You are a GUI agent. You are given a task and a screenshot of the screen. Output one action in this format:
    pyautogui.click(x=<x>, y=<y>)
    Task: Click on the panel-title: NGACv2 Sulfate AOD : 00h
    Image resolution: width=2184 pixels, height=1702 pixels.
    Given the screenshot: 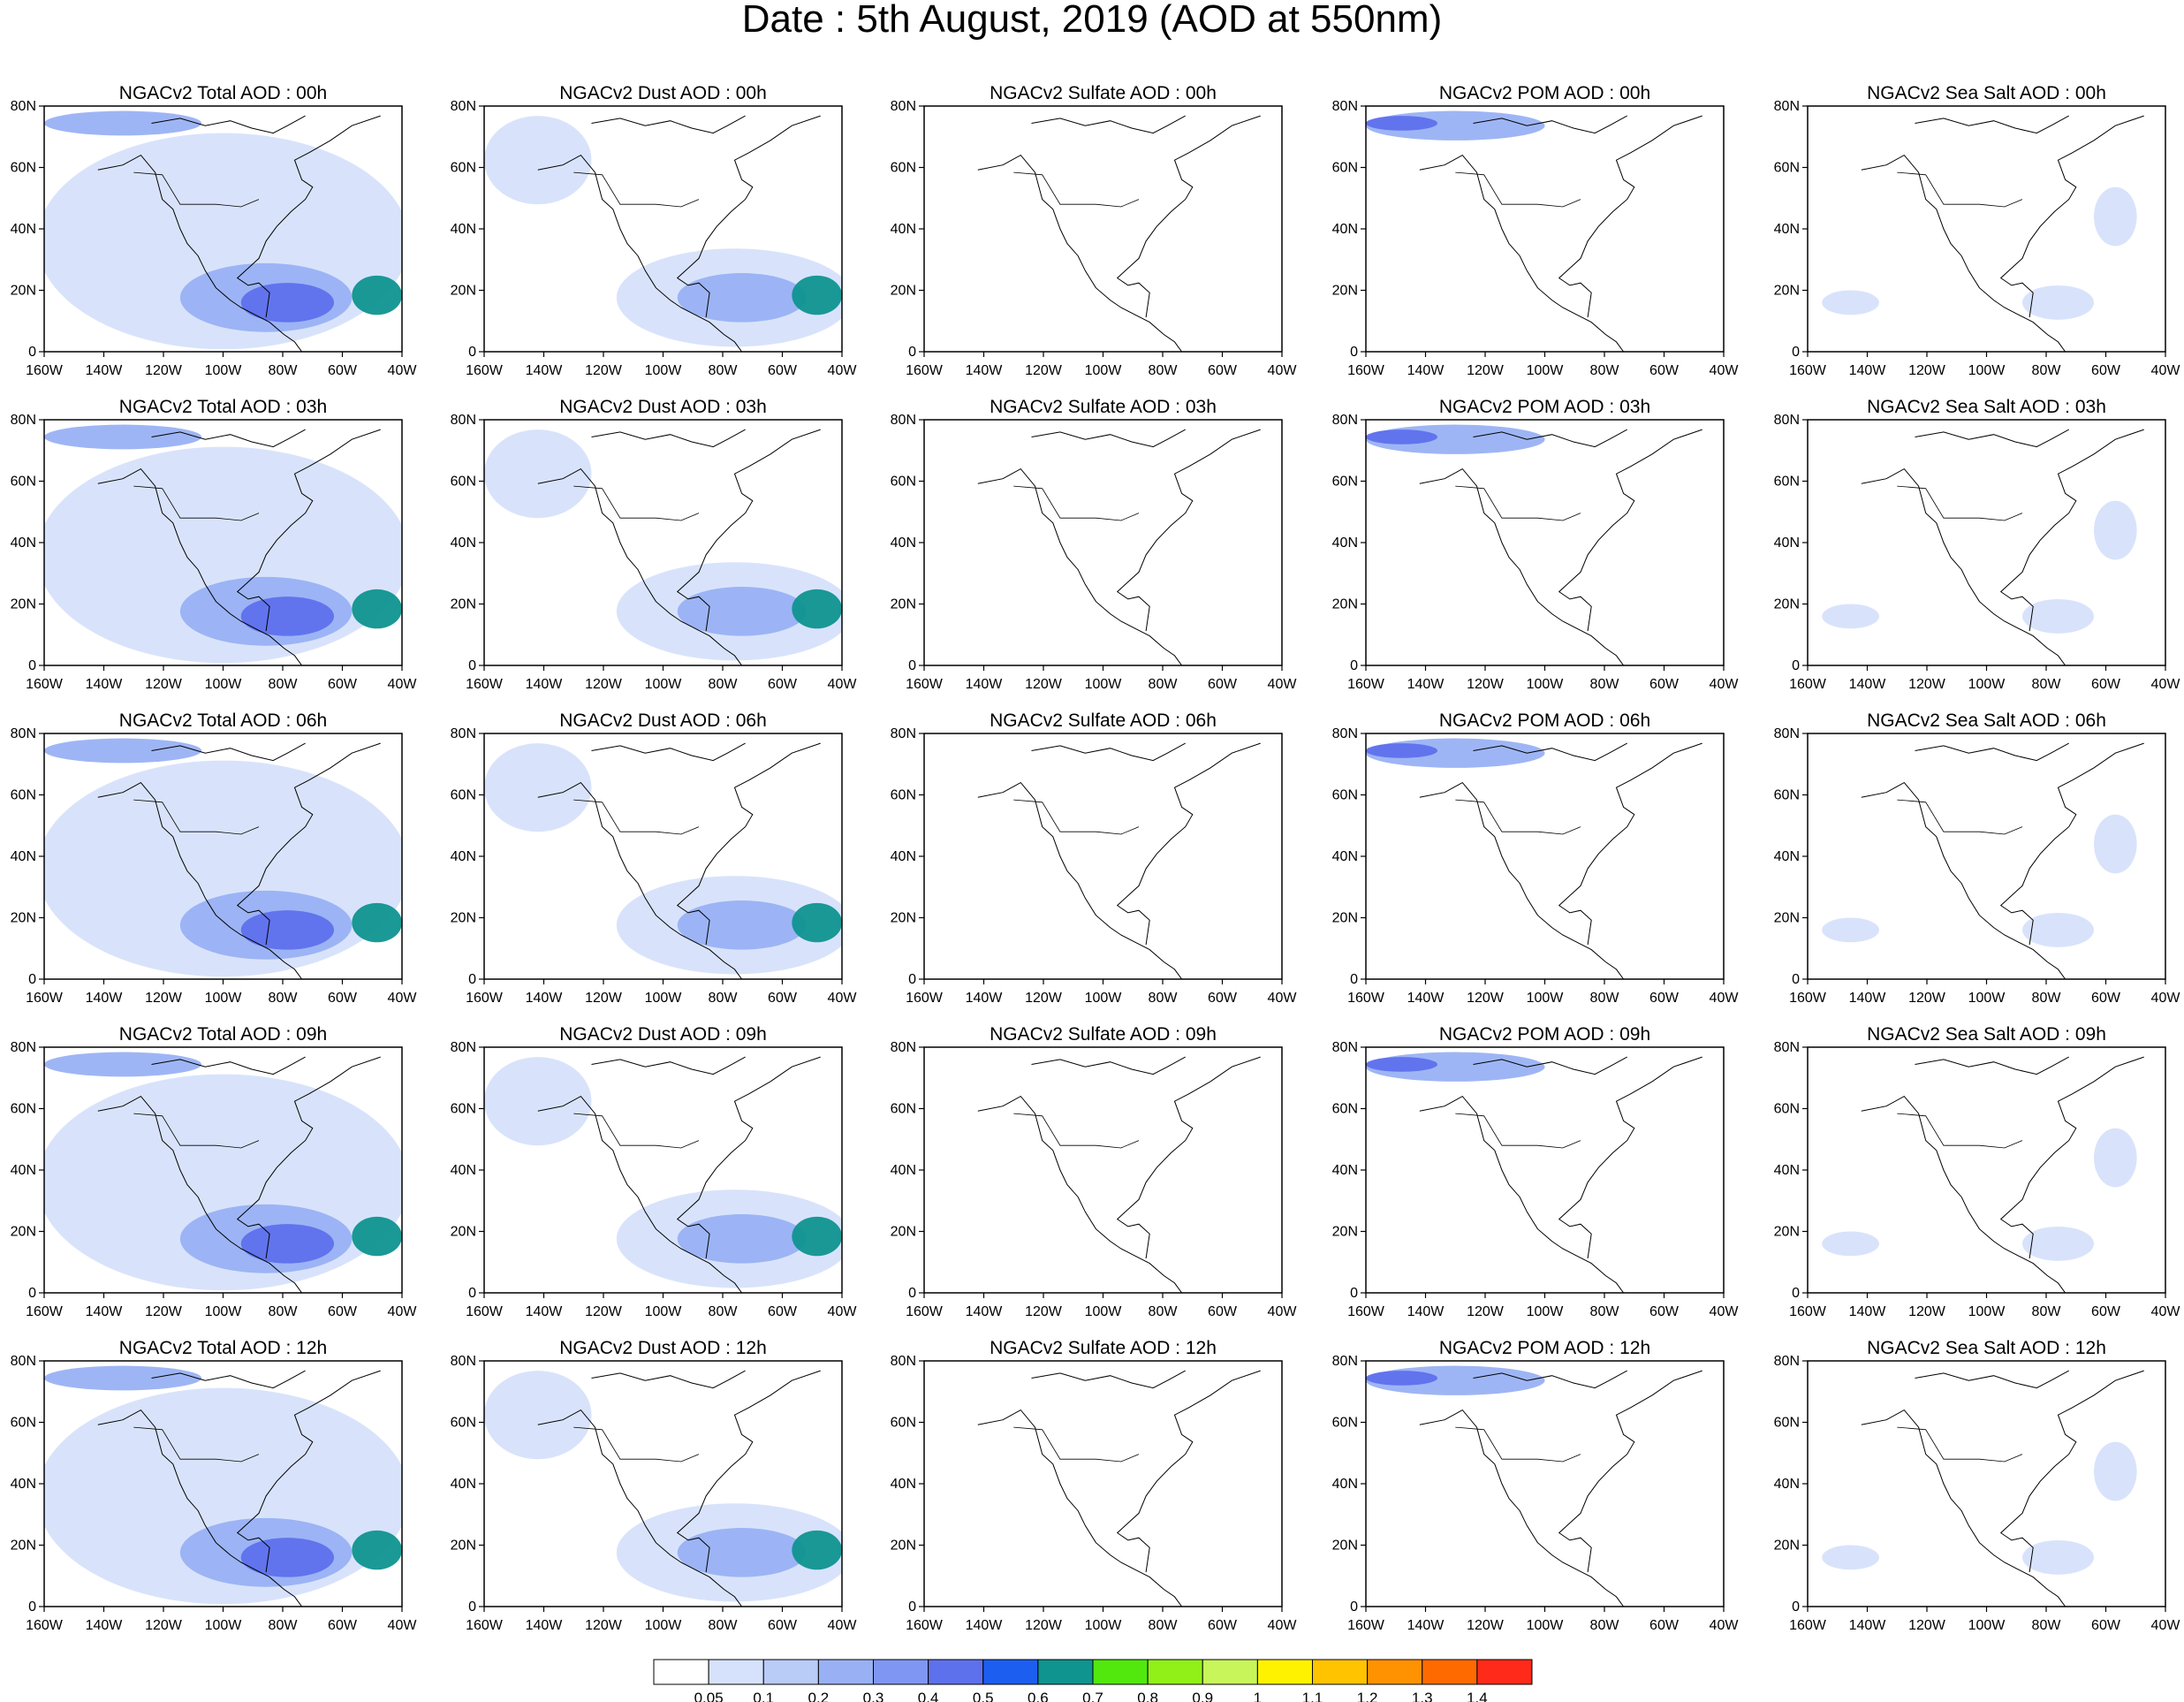 What is the action you would take?
    pyautogui.click(x=1103, y=93)
    